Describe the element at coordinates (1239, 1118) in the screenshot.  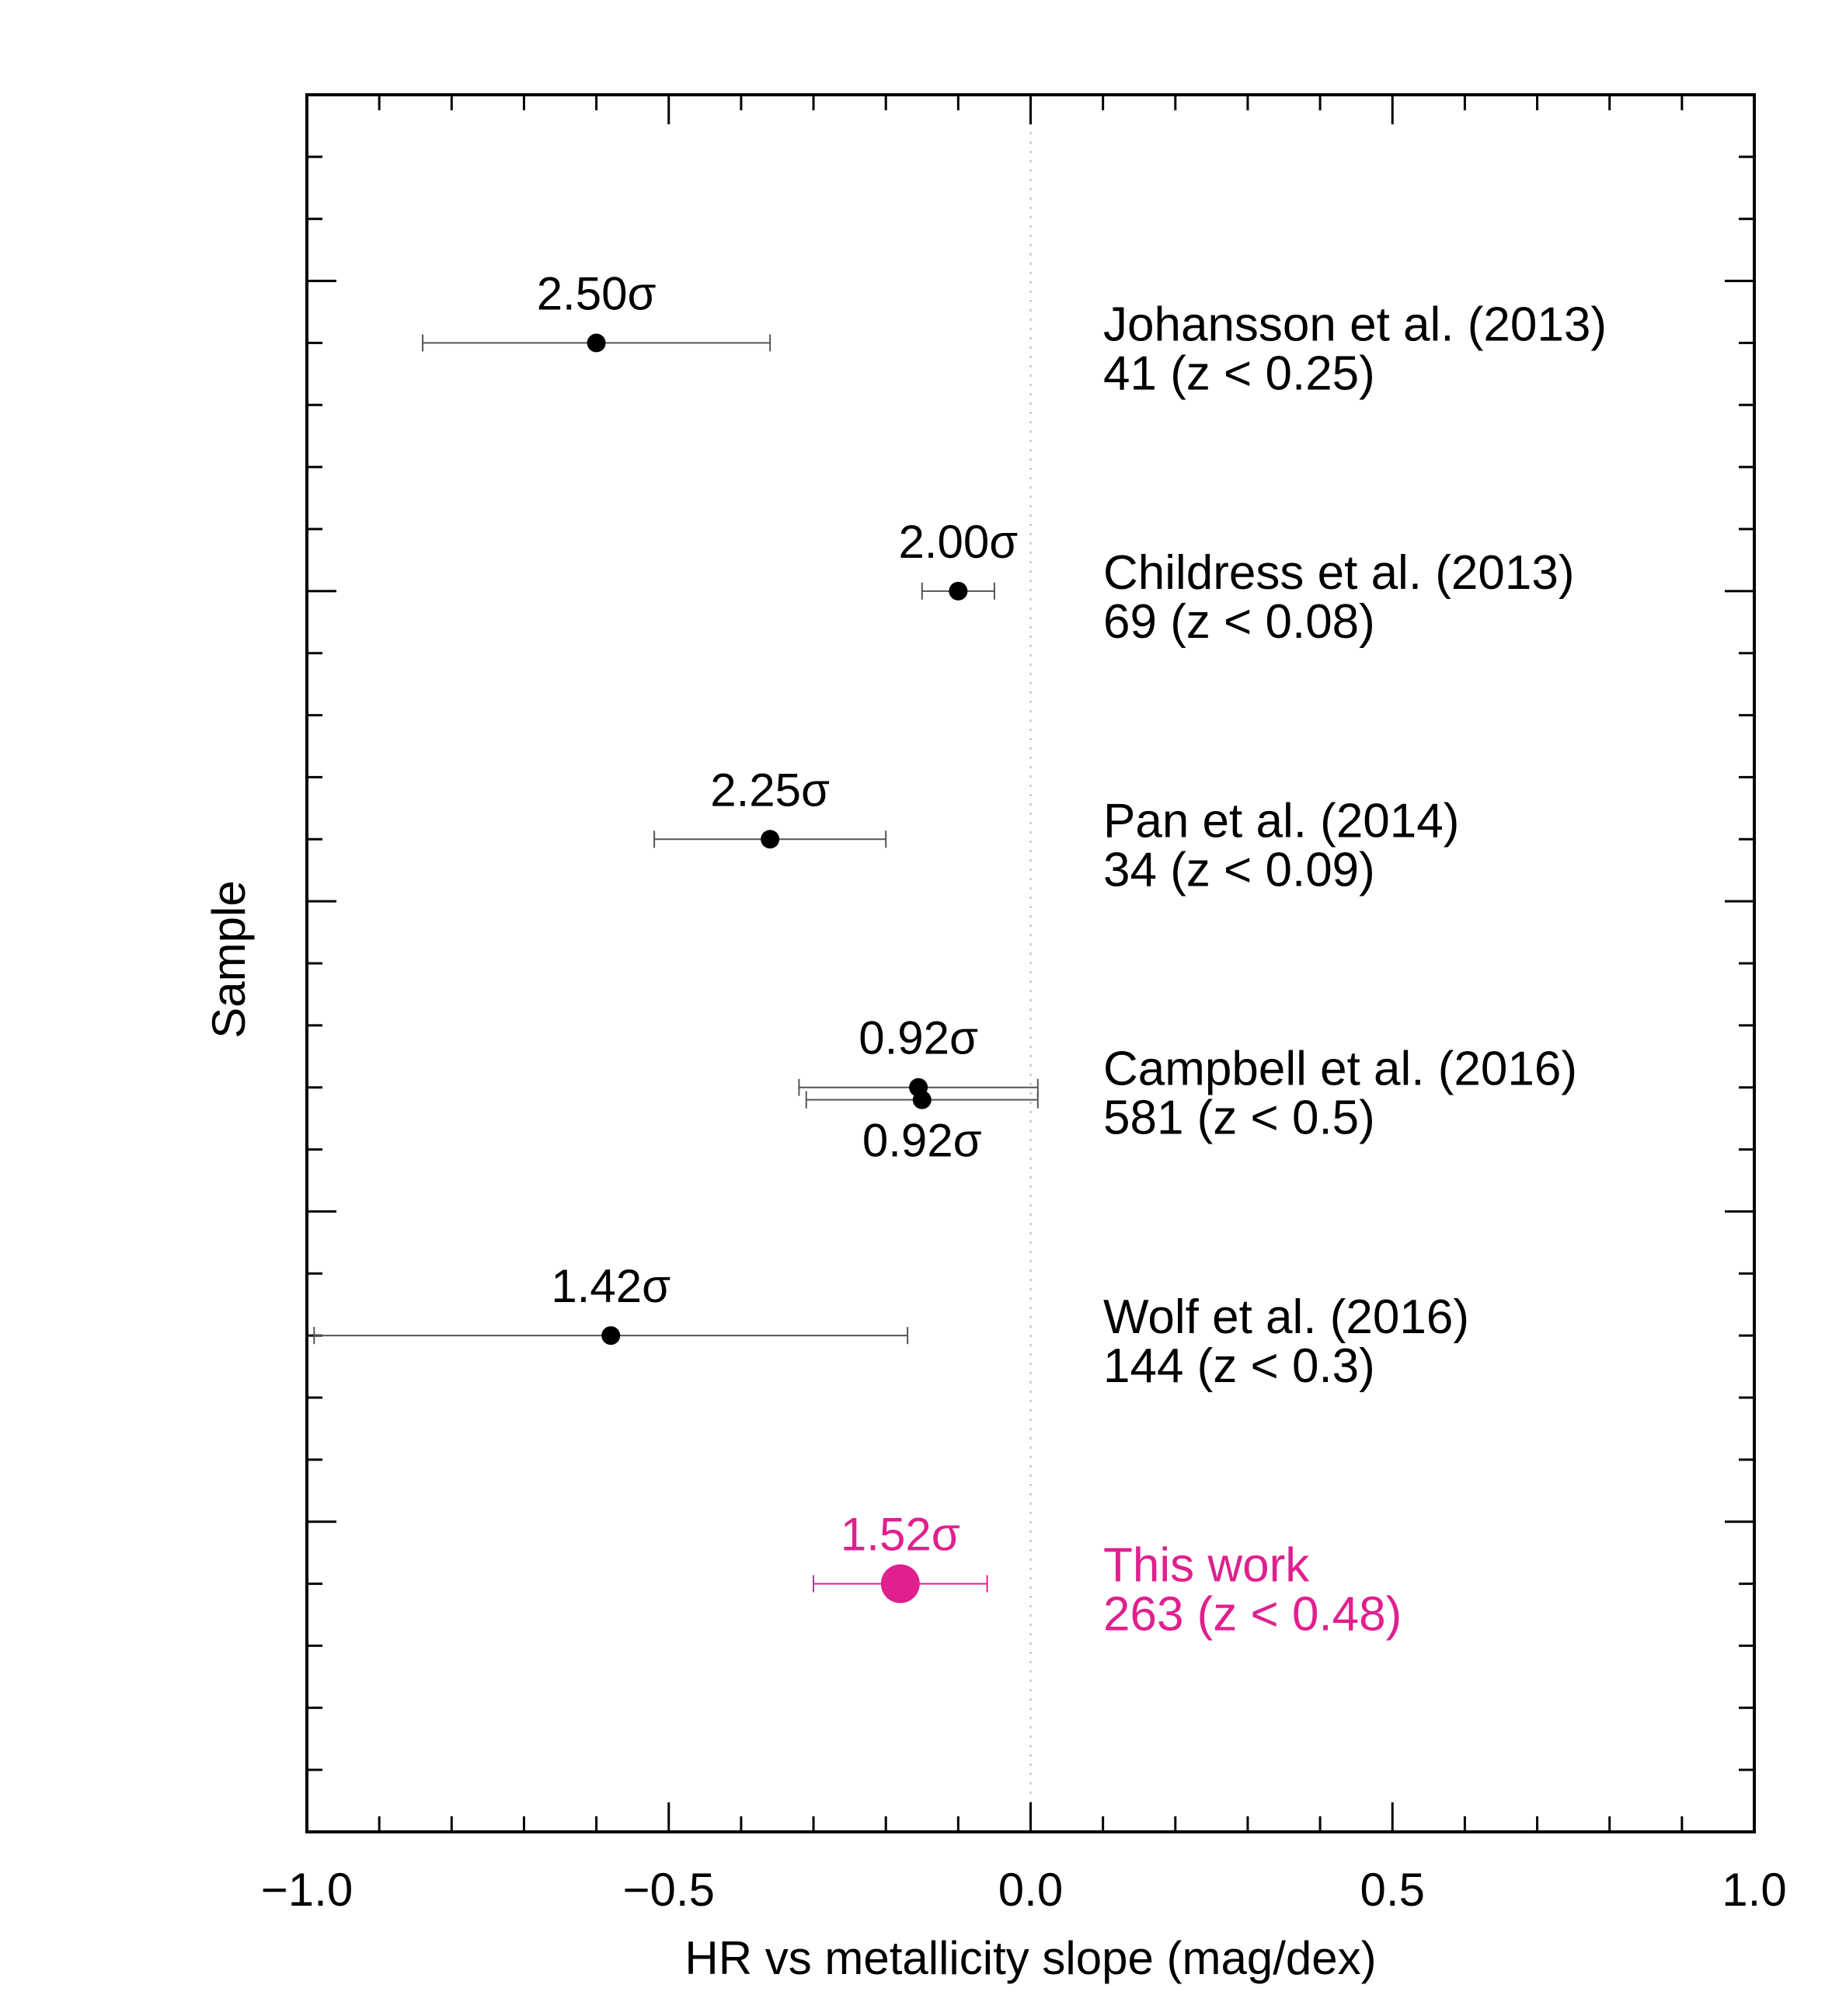
I see `sample-size-label: 581 (z < 0.5)` at that location.